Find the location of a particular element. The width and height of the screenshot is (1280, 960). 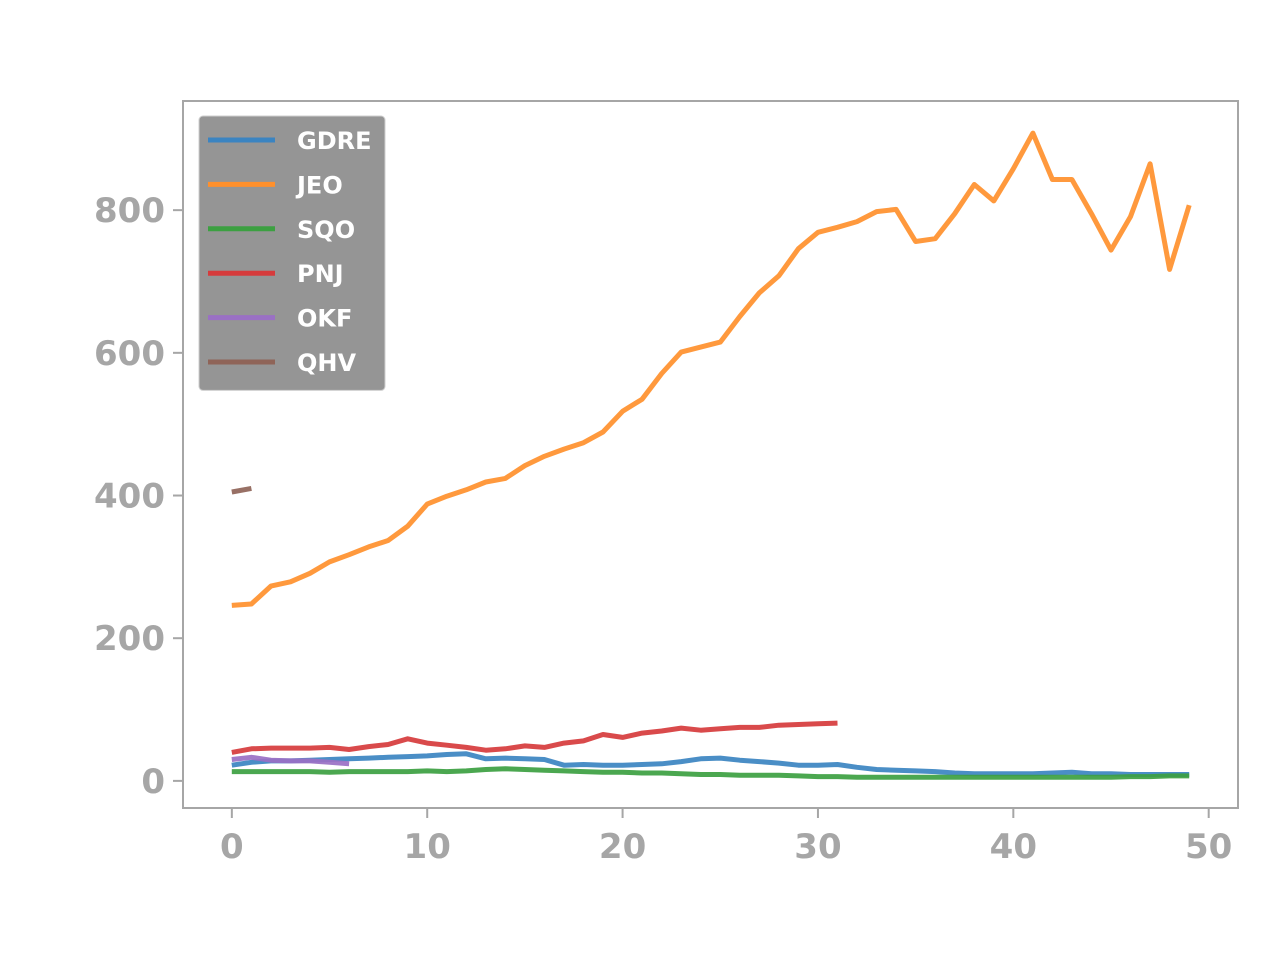

legend-label-pnj: PNJ is located at coordinates (320, 274).